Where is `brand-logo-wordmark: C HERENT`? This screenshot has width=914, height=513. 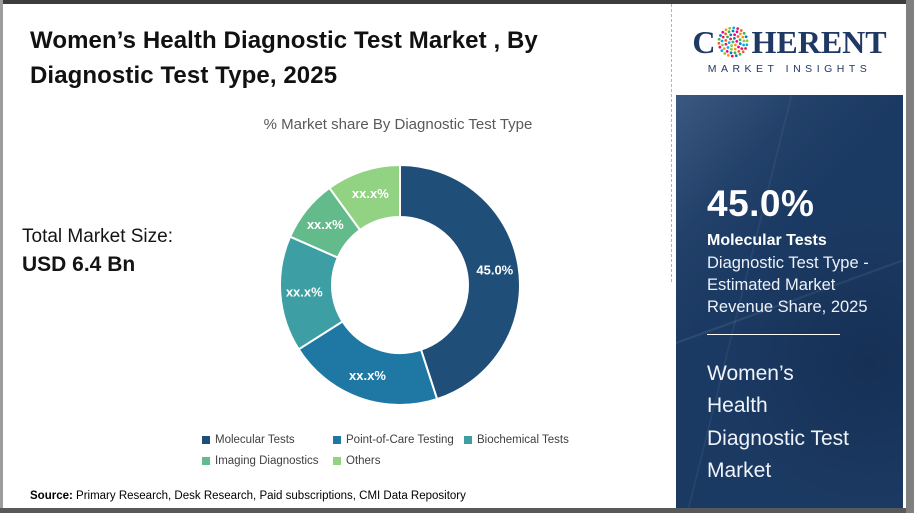 brand-logo-wordmark: C HERENT is located at coordinates (789, 42).